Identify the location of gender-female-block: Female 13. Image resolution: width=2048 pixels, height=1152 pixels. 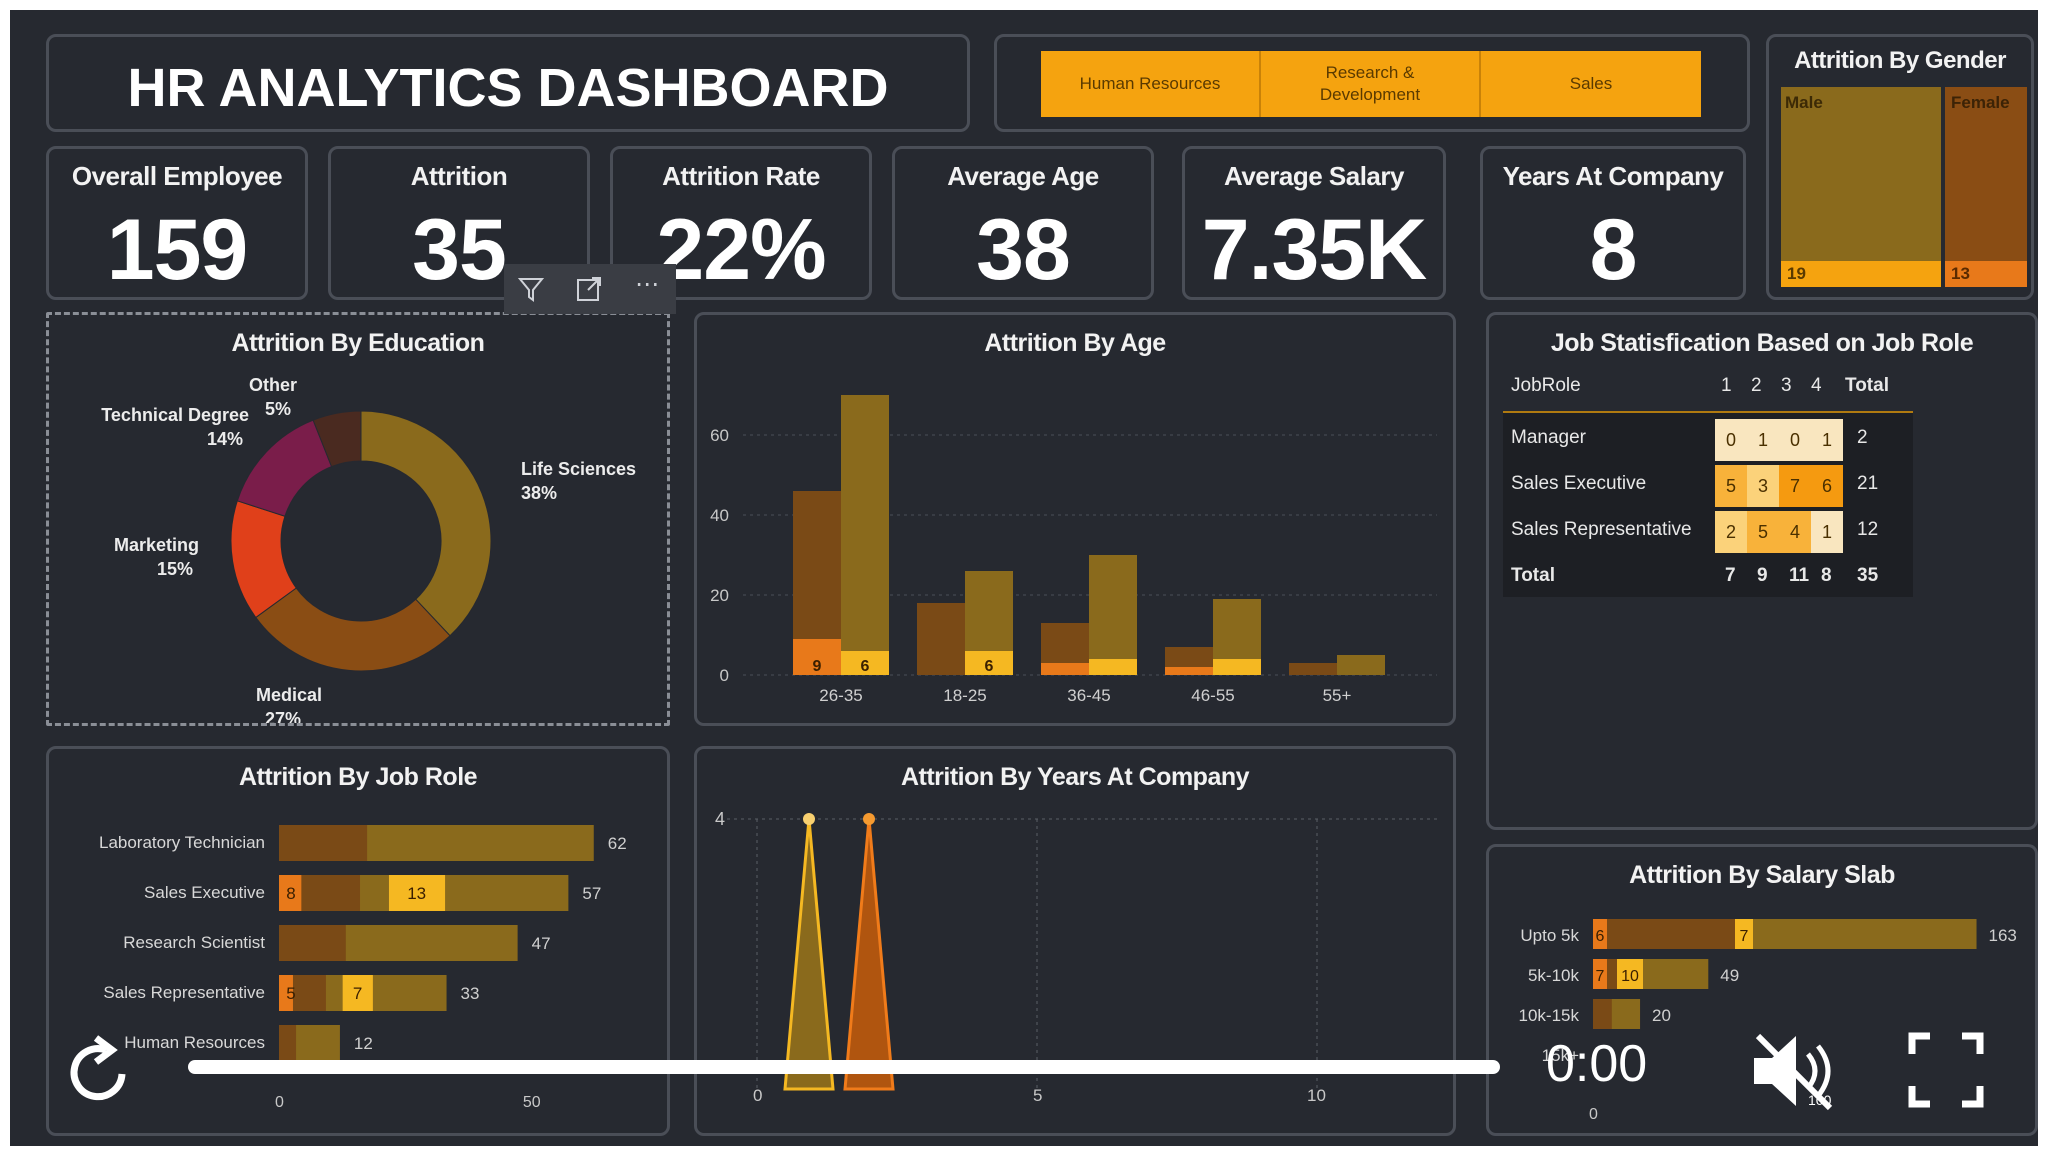
(1986, 187).